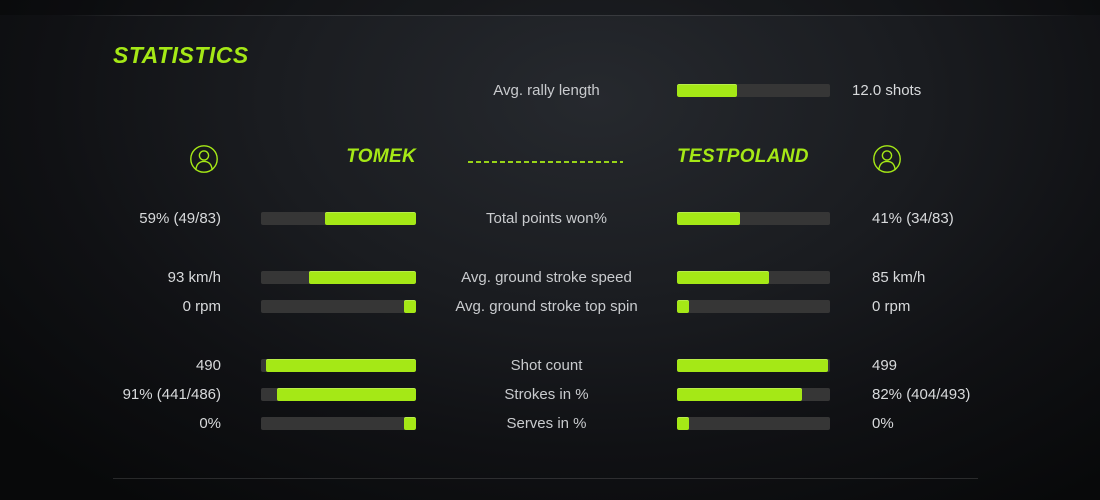 This screenshot has height=500, width=1100. I want to click on player-name-right: TESTPOLAND, so click(743, 156).